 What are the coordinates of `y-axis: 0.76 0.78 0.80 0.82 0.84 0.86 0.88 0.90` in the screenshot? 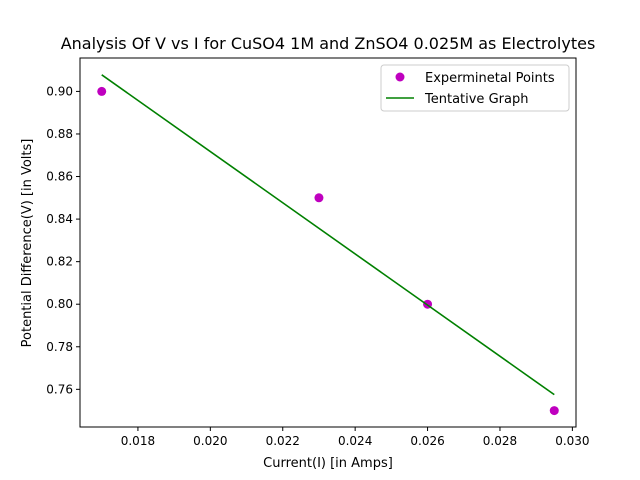 It's located at (63, 240).